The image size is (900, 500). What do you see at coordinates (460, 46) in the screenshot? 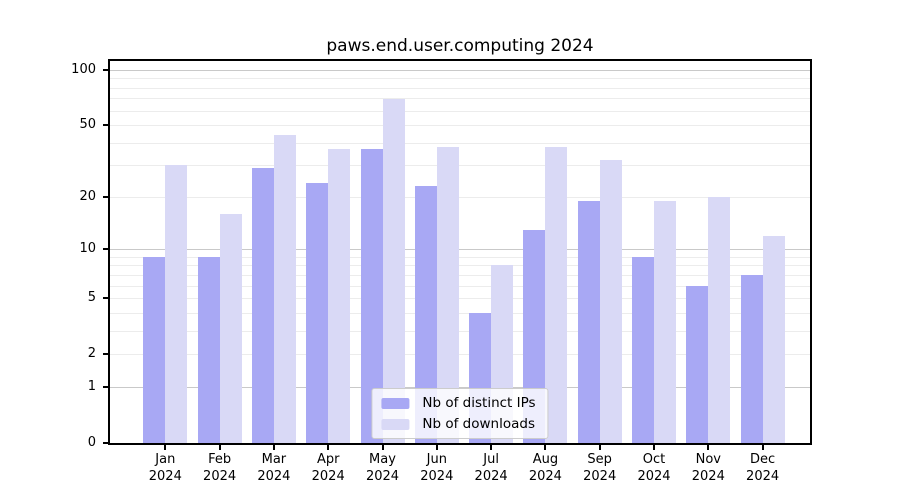
I see `chart-title: paws.end.user.computing 2024` at bounding box center [460, 46].